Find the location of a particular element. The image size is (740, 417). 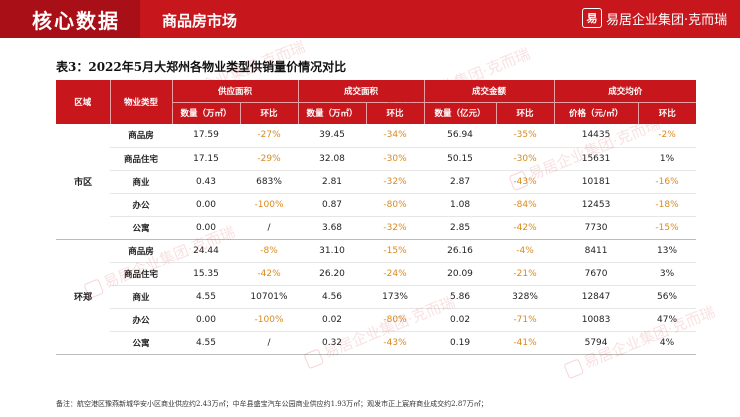

value-cell: 5794 is located at coordinates (596, 343).